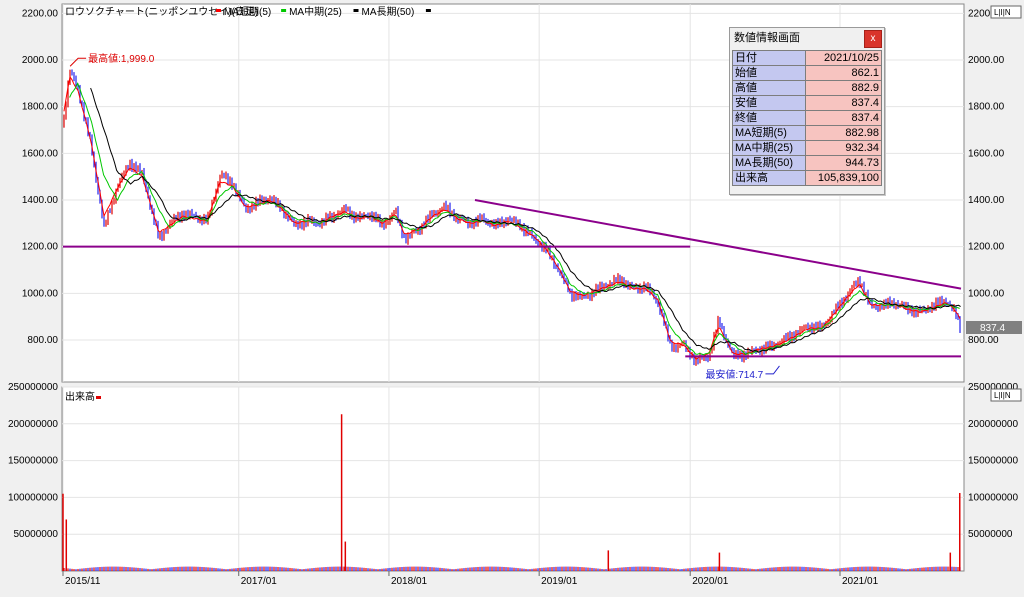 The height and width of the screenshot is (597, 1024). Describe the element at coordinates (1002, 12) in the screenshot. I see `top-pane-buttons-label: L|I|N` at that location.